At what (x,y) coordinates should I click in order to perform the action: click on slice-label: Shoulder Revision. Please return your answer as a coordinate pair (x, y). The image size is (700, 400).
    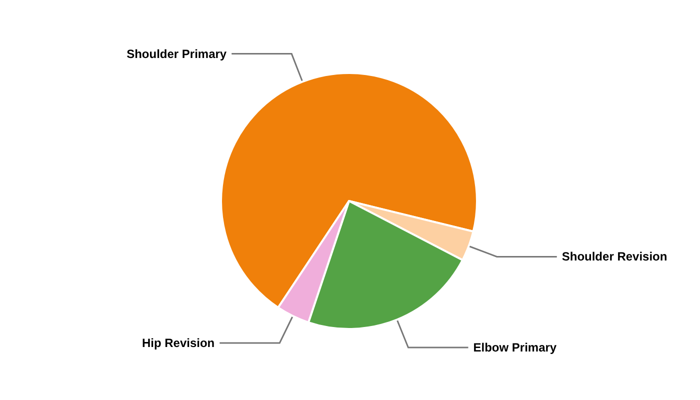
    Looking at the image, I should click on (615, 257).